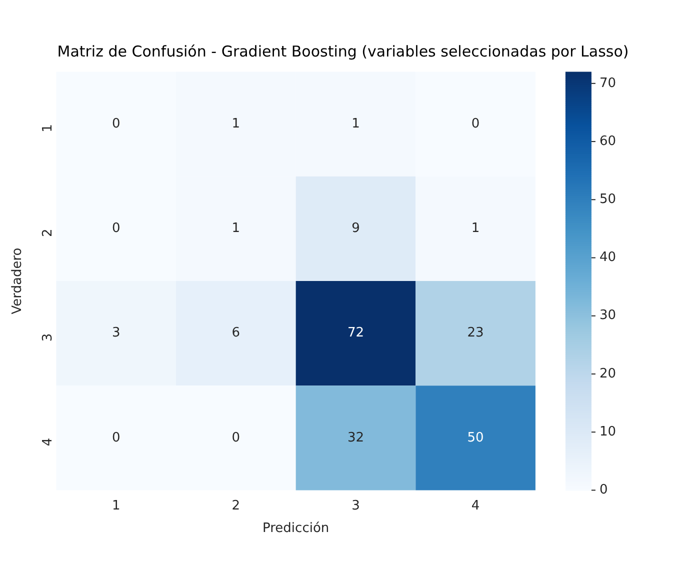  Describe the element at coordinates (116, 333) in the screenshot. I see `data-label: 3` at that location.